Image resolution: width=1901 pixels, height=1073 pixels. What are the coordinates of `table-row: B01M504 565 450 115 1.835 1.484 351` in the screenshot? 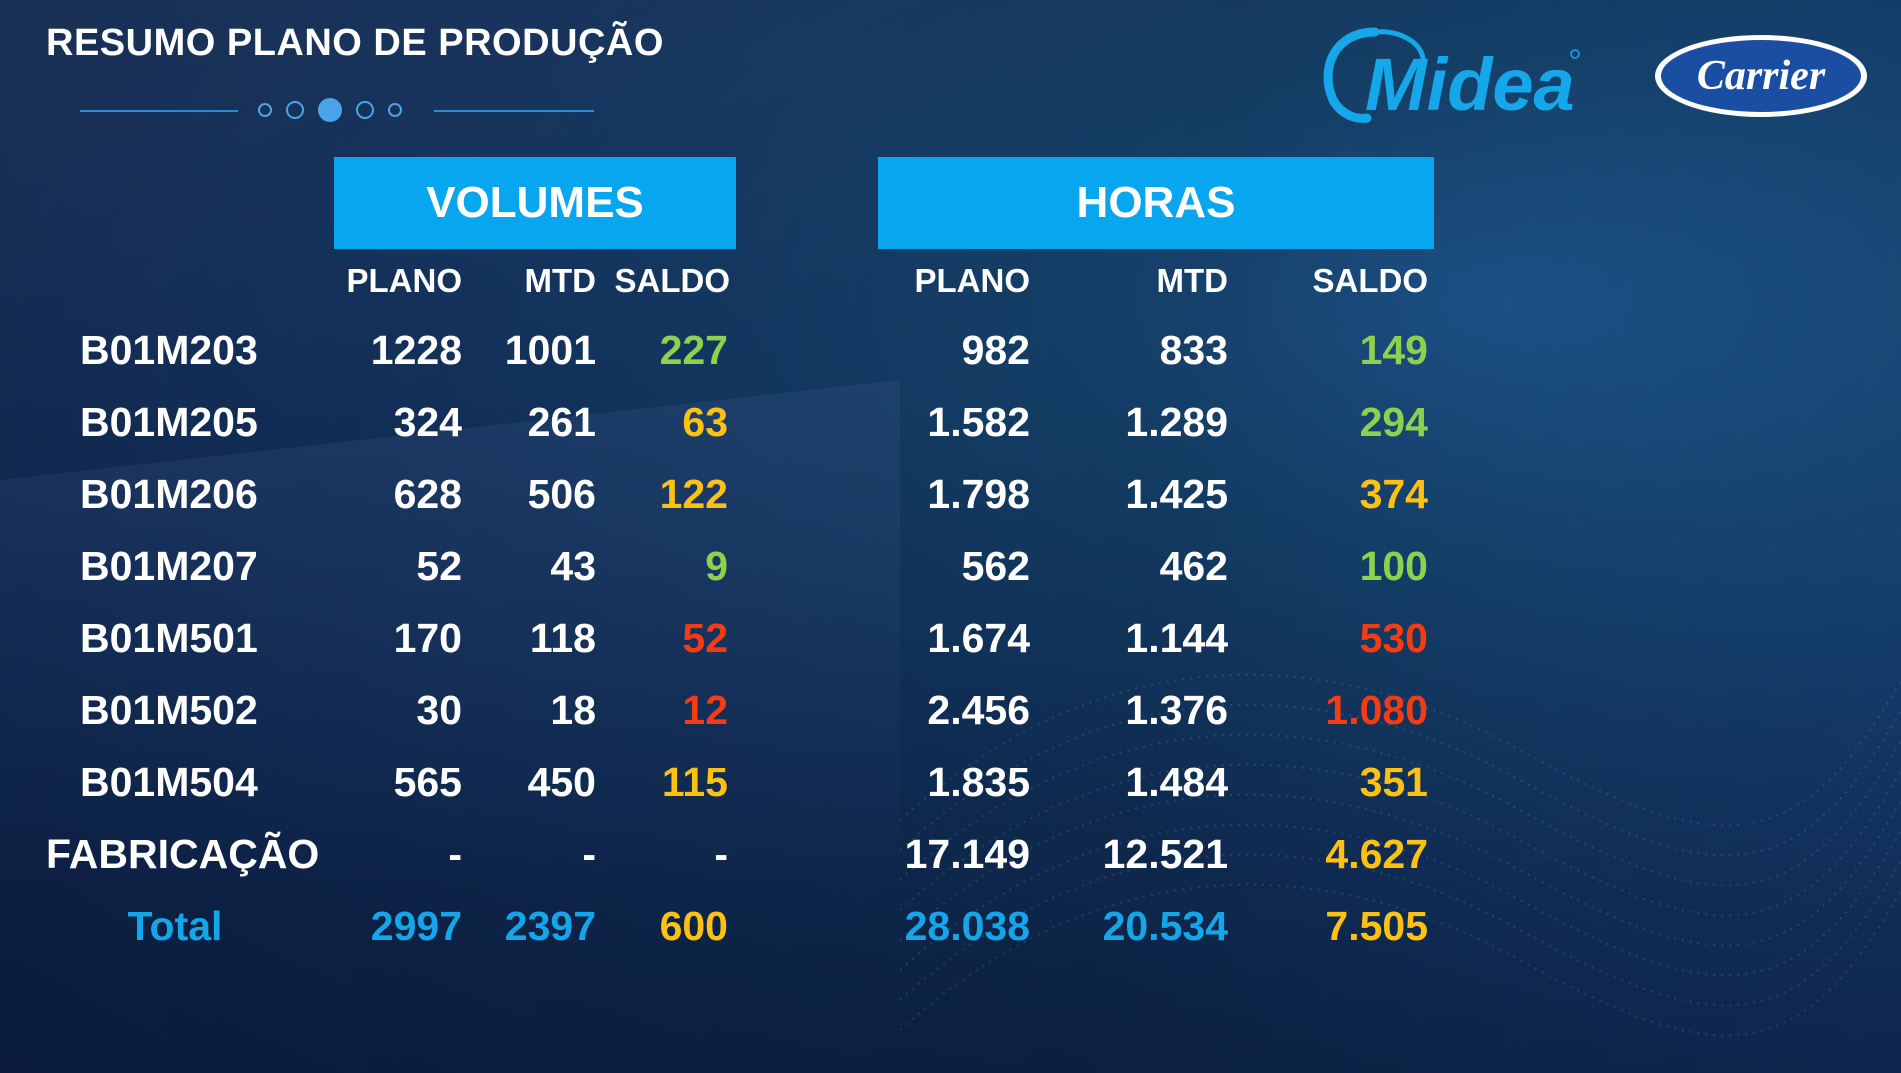 It's located at (950, 782).